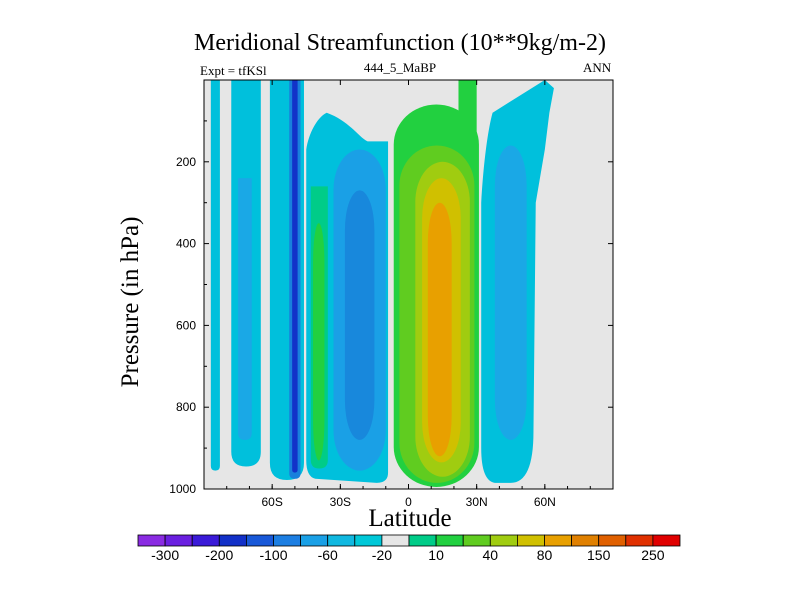  I want to click on chart-title: Meridional Streamfunction (10**9kg/m-2), so click(400, 43).